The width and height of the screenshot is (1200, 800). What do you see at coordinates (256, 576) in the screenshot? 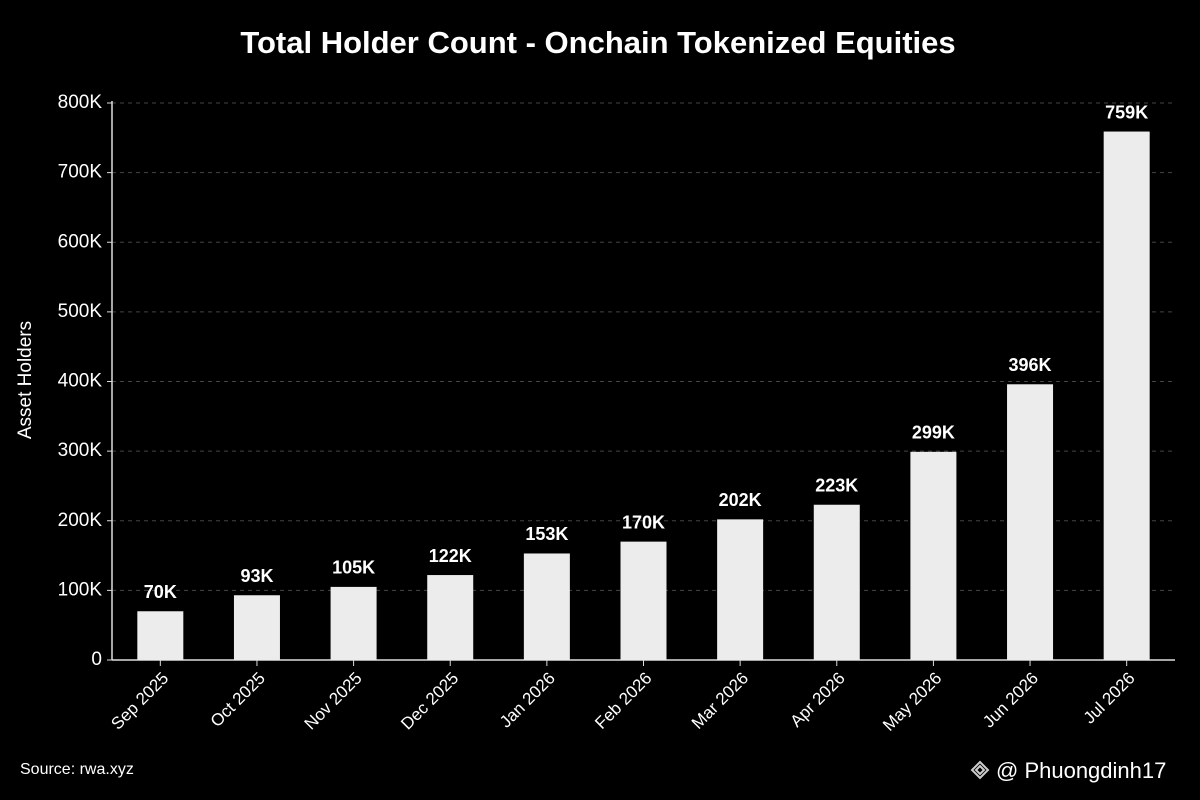
I see `value-label: 93K` at bounding box center [256, 576].